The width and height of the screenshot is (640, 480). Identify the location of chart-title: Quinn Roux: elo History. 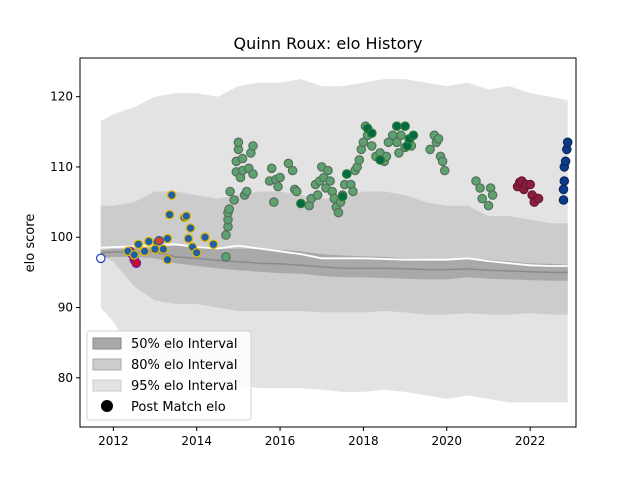
(328, 43).